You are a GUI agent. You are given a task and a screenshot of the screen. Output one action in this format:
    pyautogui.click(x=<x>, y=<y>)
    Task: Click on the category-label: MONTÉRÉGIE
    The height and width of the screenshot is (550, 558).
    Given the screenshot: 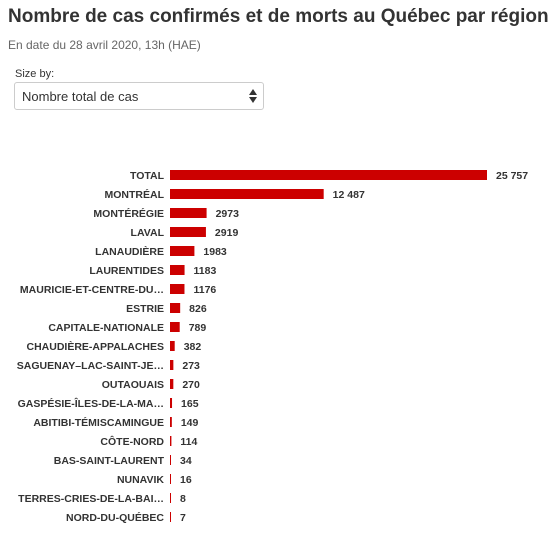 What is the action you would take?
    pyautogui.click(x=128, y=213)
    